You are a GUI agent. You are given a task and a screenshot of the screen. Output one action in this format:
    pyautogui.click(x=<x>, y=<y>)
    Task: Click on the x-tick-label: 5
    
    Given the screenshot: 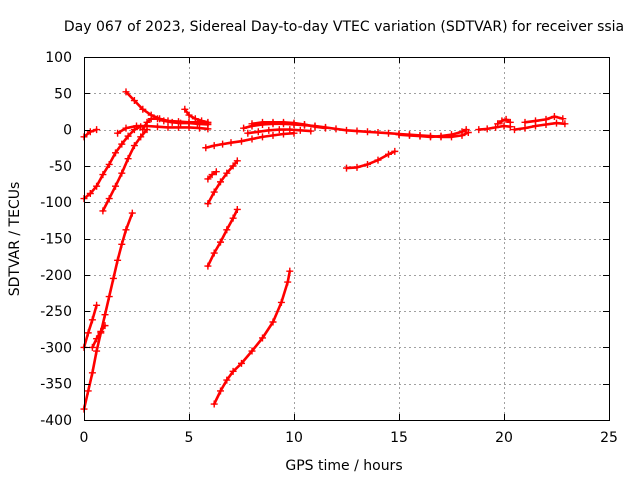 What is the action you would take?
    pyautogui.click(x=189, y=438)
    